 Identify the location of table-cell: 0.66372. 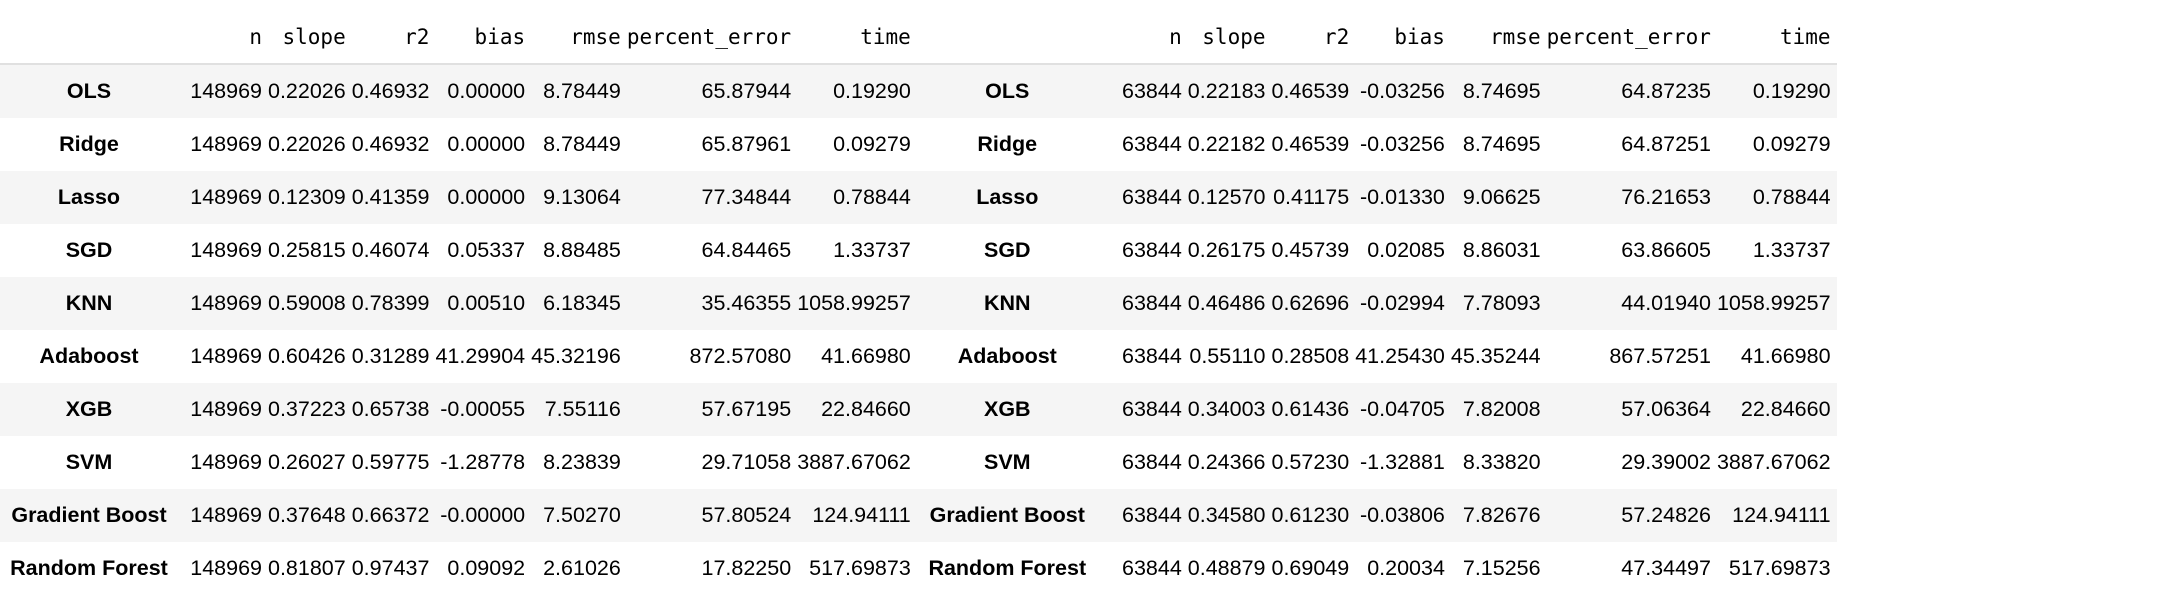
(390, 515).